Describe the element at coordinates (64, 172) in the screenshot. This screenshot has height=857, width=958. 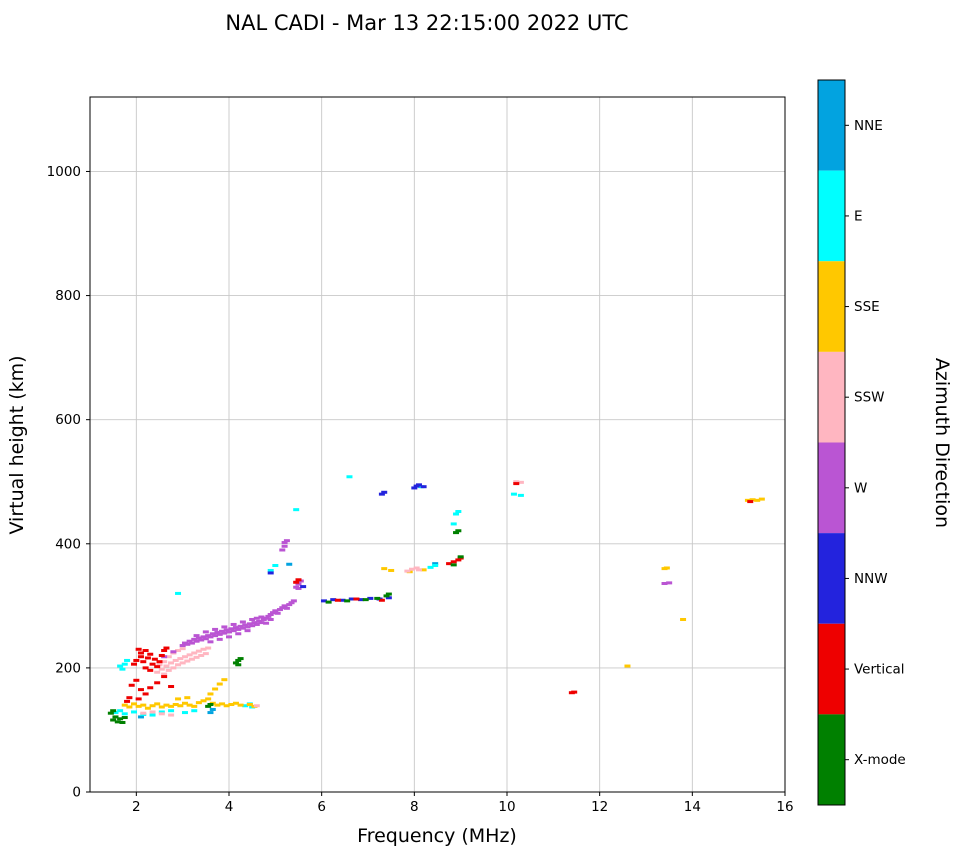
I see `y-tick-label: 1000` at that location.